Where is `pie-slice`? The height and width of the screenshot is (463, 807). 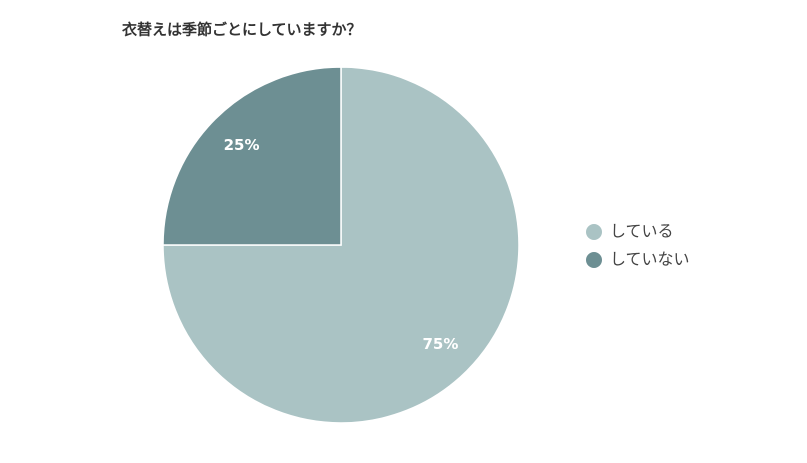 pie-slice is located at coordinates (252, 156).